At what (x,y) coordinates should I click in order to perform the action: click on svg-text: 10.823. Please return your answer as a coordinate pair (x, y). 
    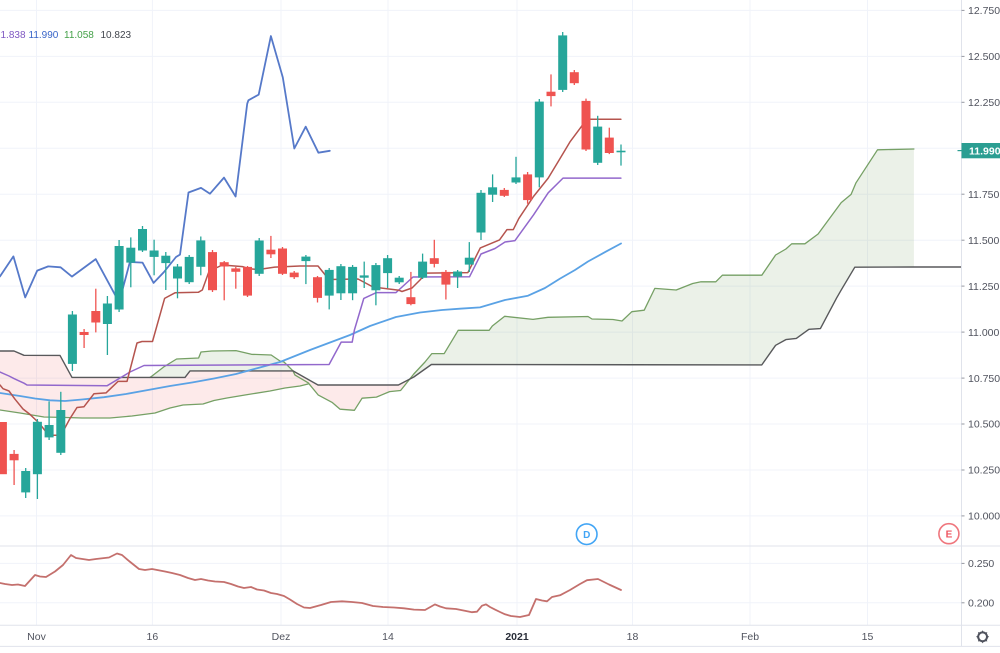
    Looking at the image, I should click on (116, 35).